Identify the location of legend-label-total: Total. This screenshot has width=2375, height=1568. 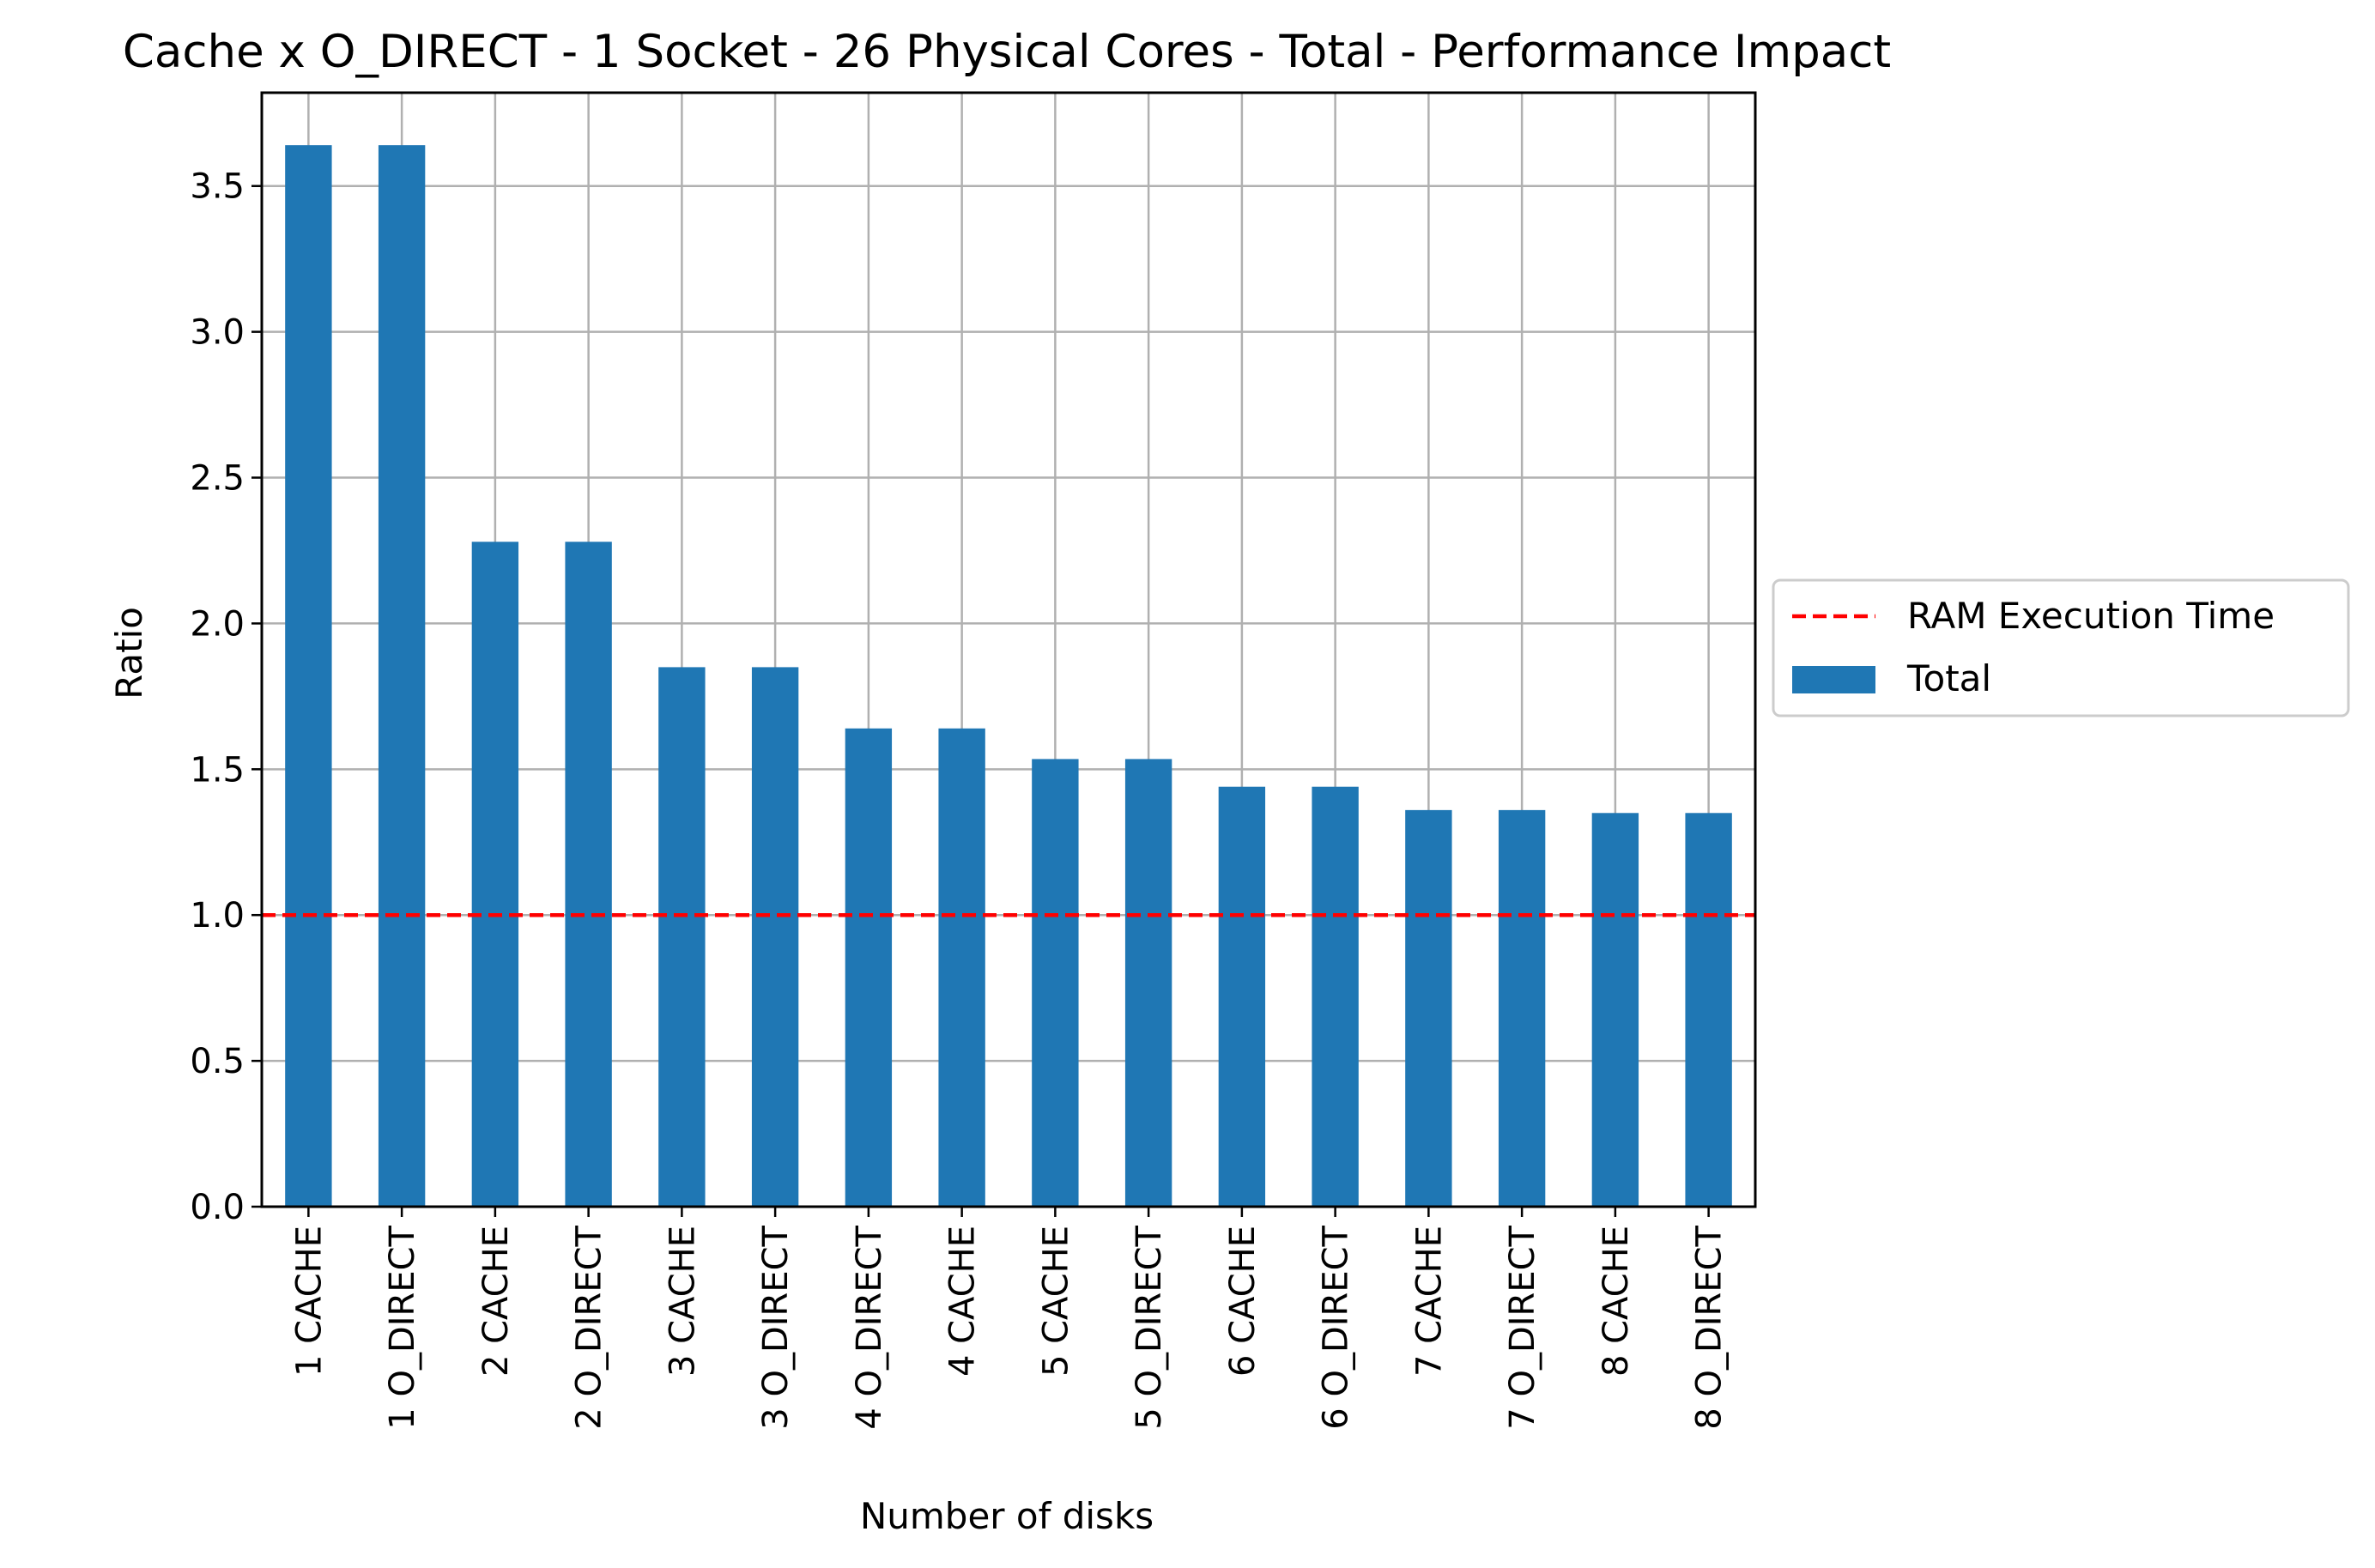
(1948, 678).